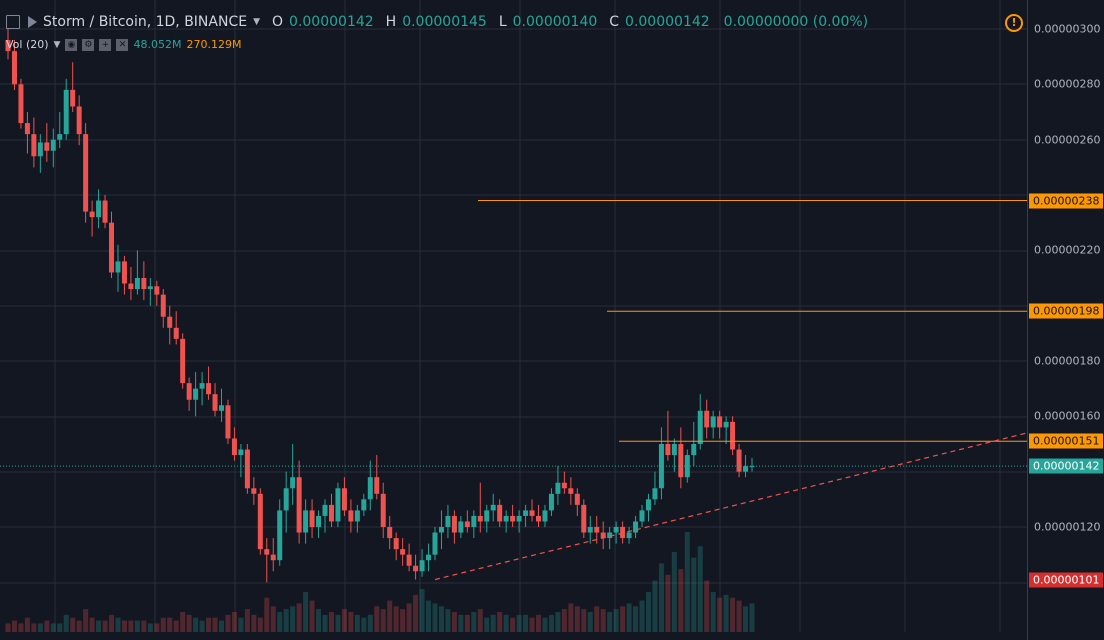  Describe the element at coordinates (1014, 23) in the screenshot. I see `warning-icon: !` at that location.